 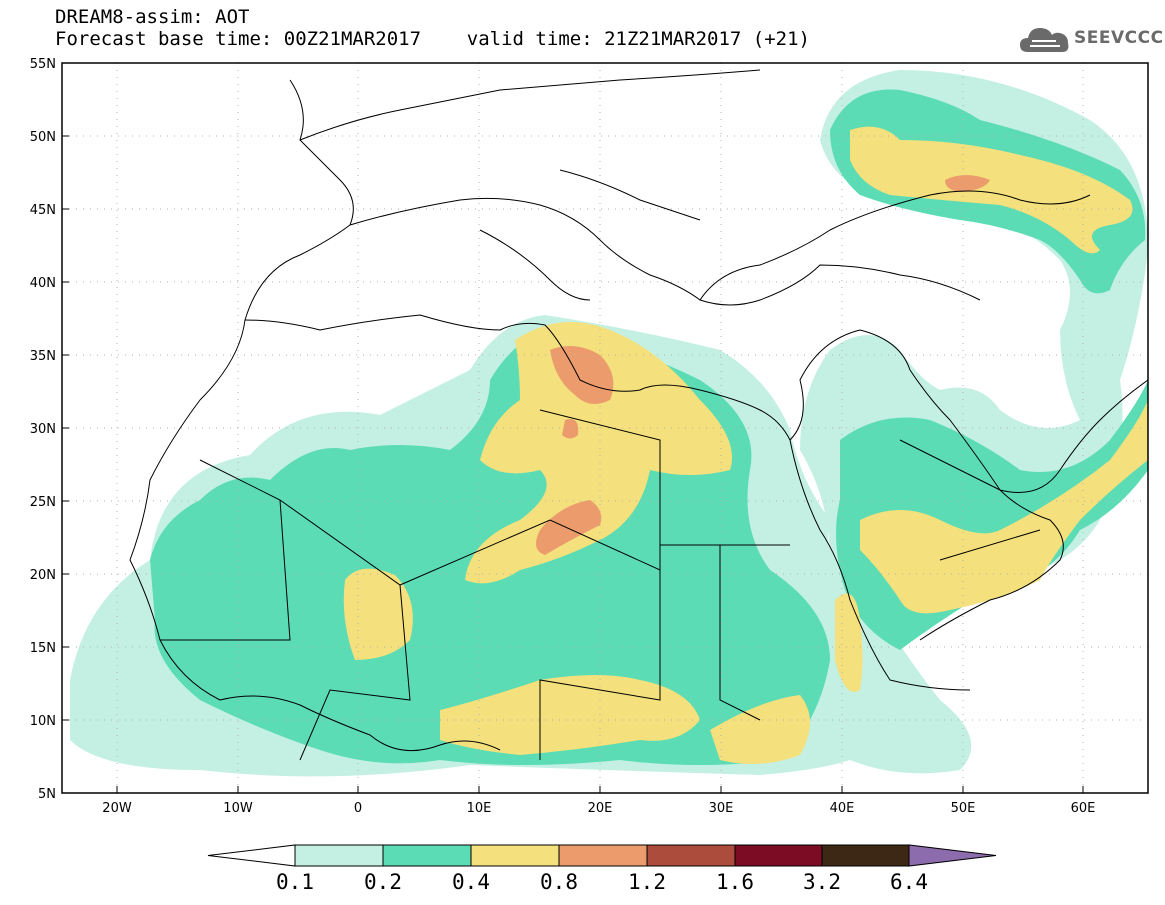 I want to click on lat-label: 40N, so click(x=43, y=283).